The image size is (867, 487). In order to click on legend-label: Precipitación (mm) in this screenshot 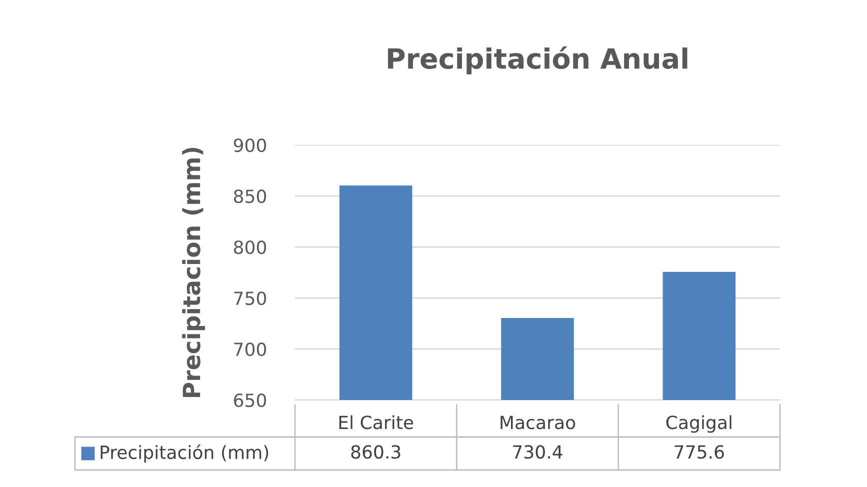, I will do `click(184, 453)`.